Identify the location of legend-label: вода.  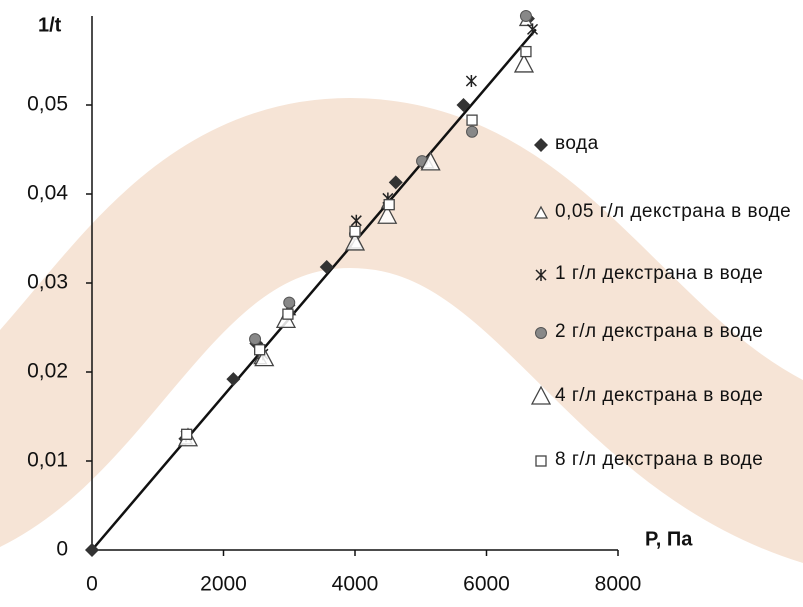
(577, 143).